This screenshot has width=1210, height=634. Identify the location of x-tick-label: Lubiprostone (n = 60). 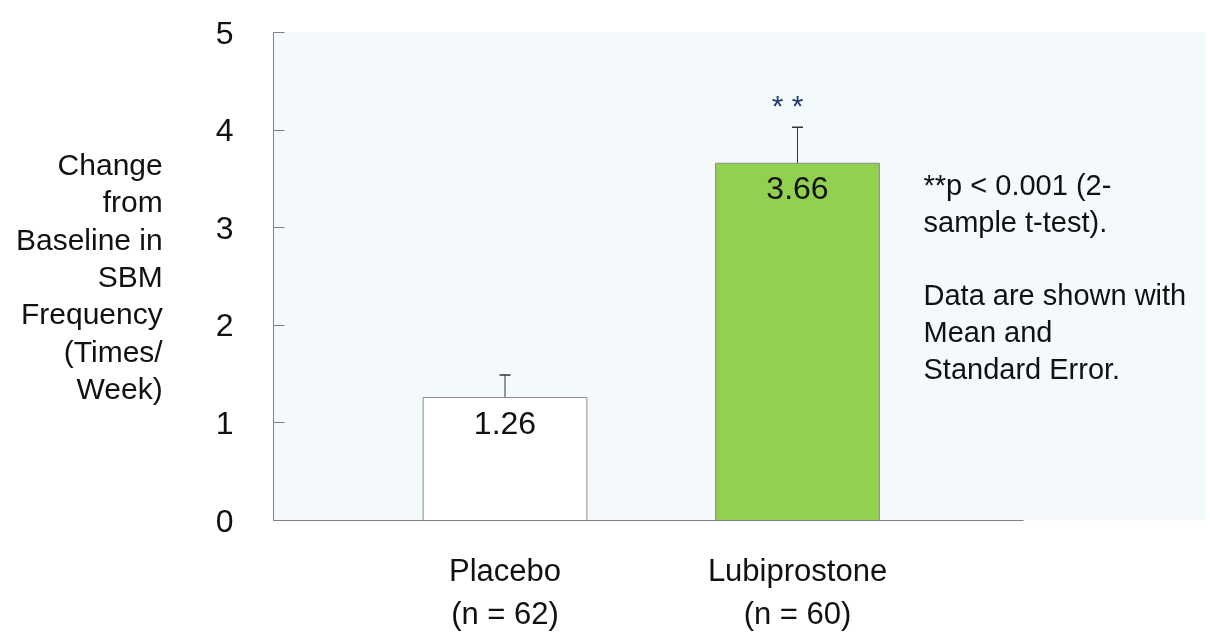
(797, 592).